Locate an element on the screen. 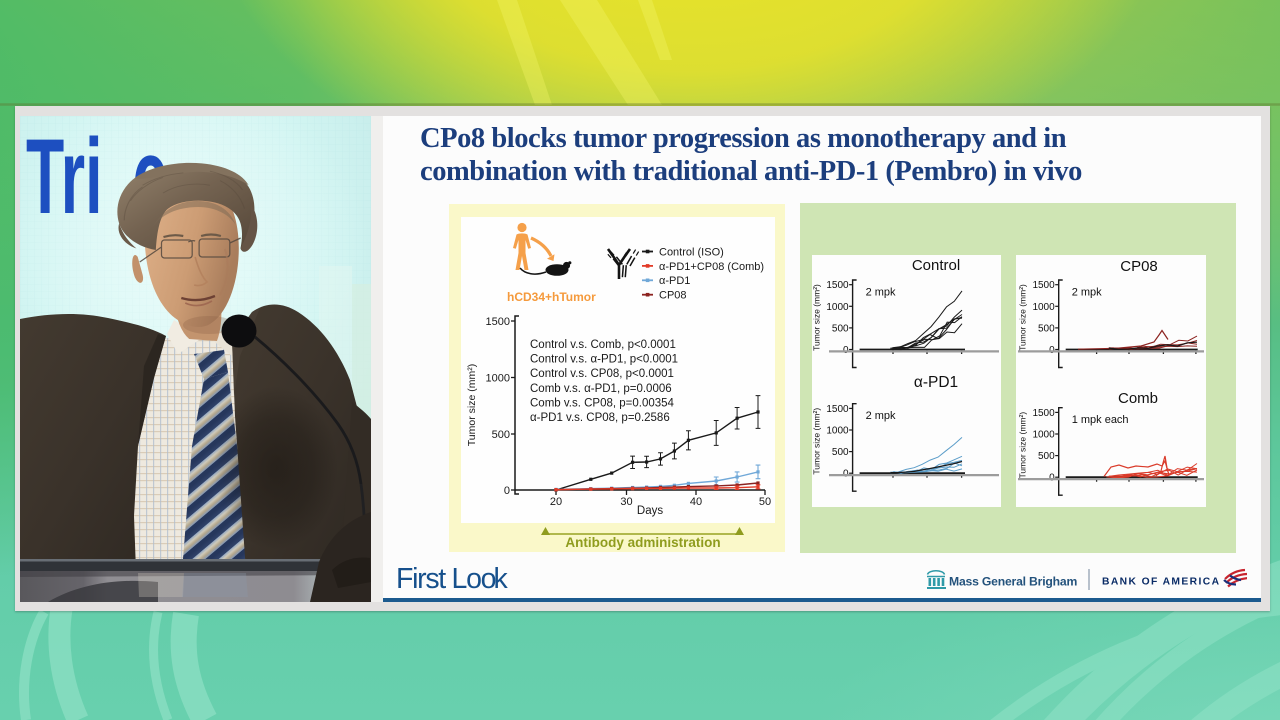 This screenshot has height=720, width=1280. svg-text: Days is located at coordinates (650, 511).